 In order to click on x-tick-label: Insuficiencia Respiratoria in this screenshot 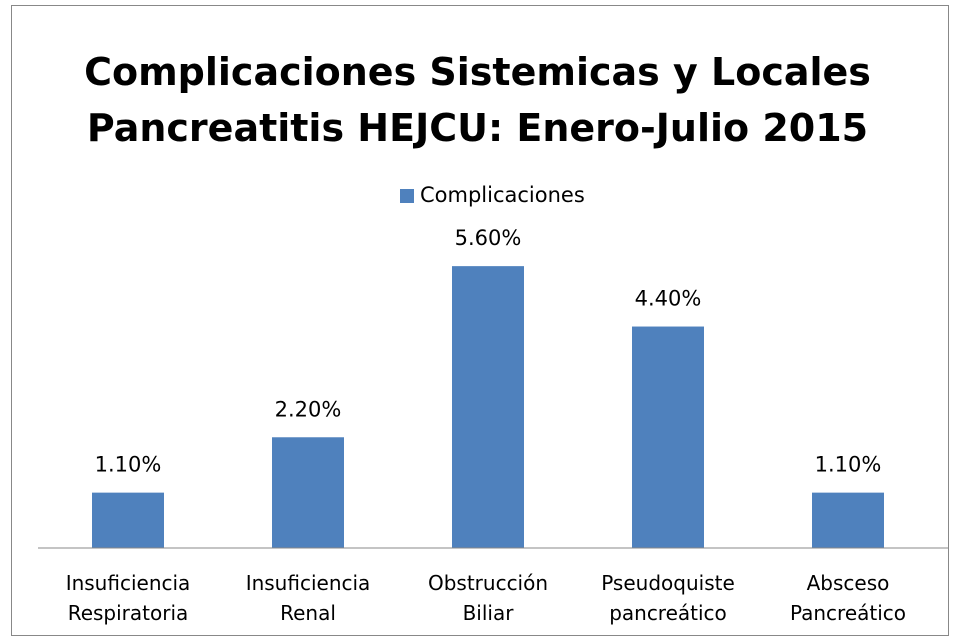, I will do `click(128, 598)`.